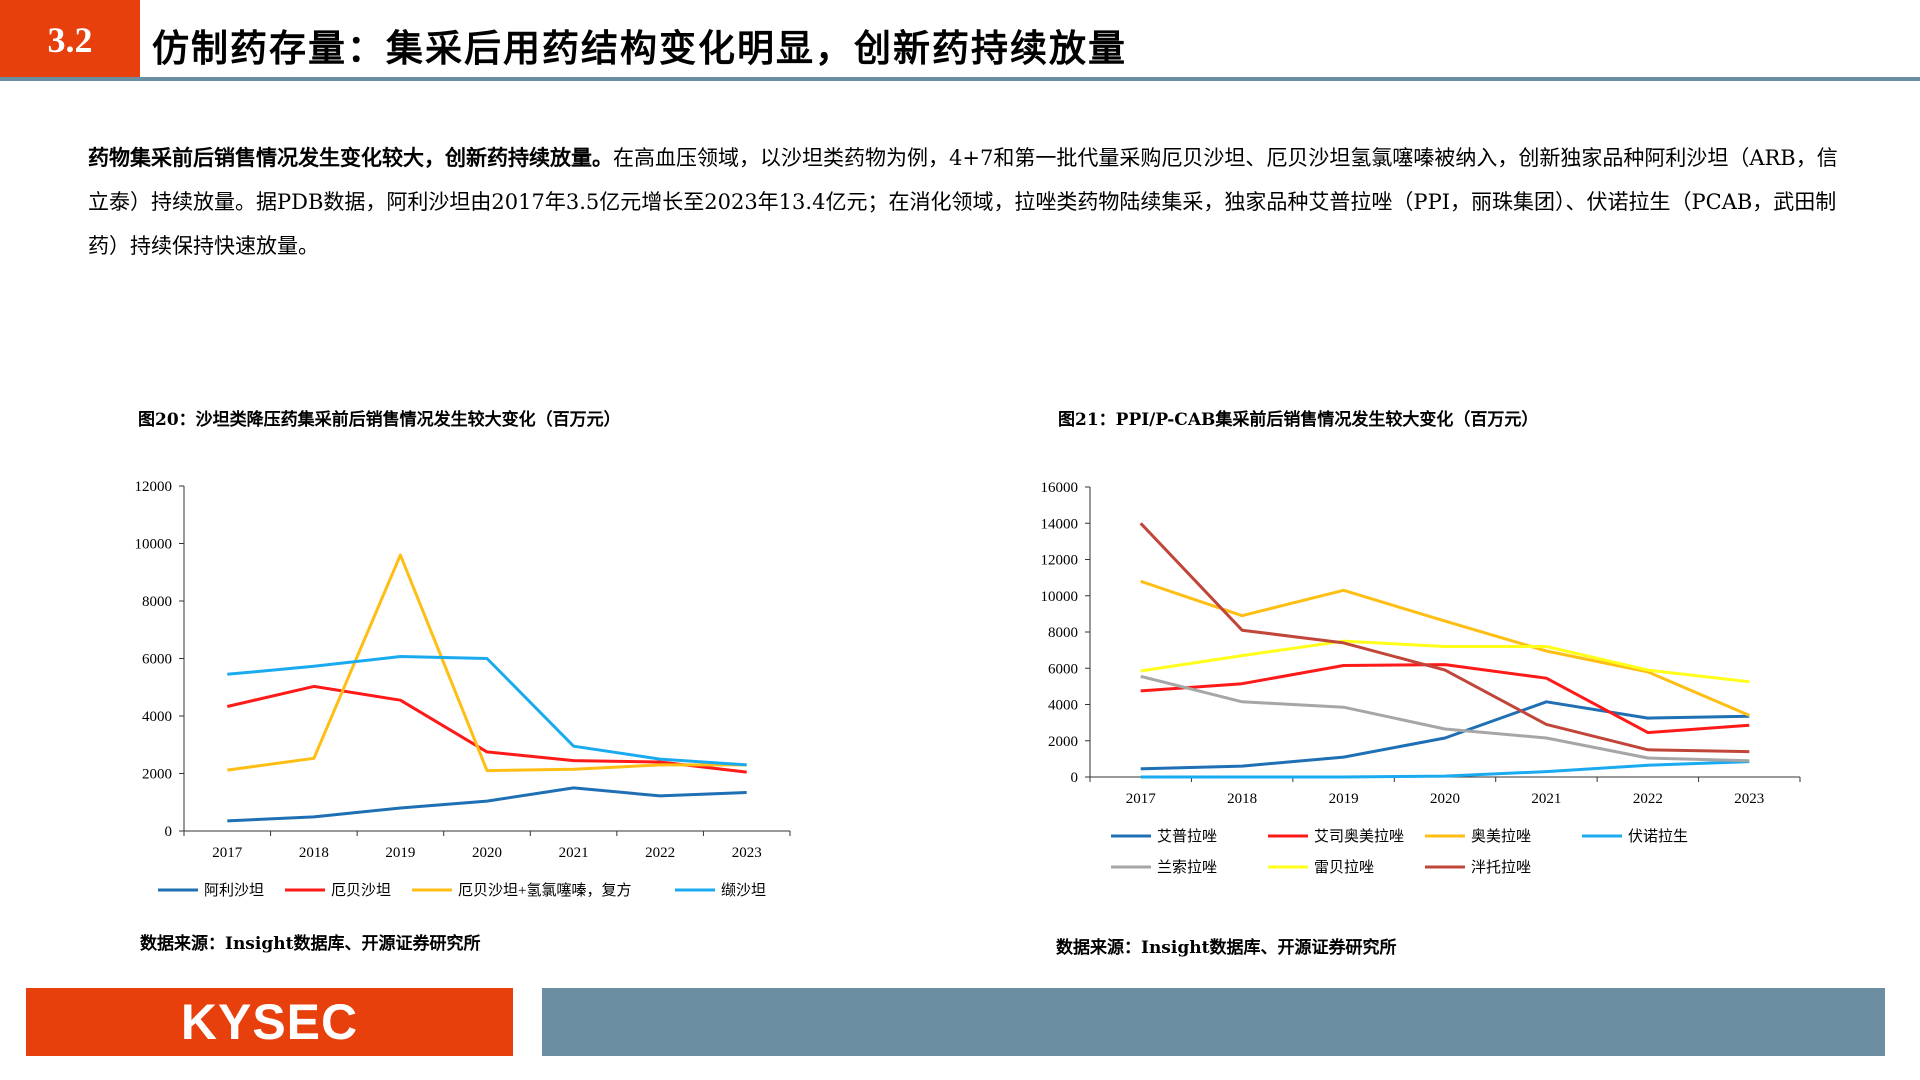 The image size is (1920, 1080). I want to click on legend-label: 阿利沙坦, so click(234, 890).